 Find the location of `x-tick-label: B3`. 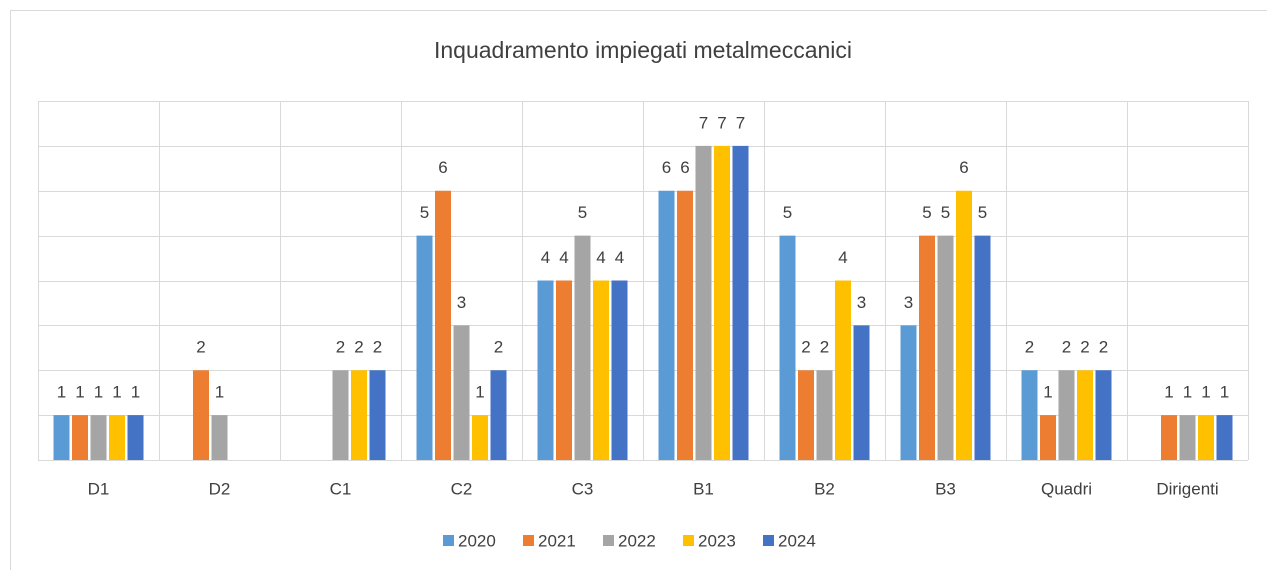

x-tick-label: B3 is located at coordinates (945, 488).